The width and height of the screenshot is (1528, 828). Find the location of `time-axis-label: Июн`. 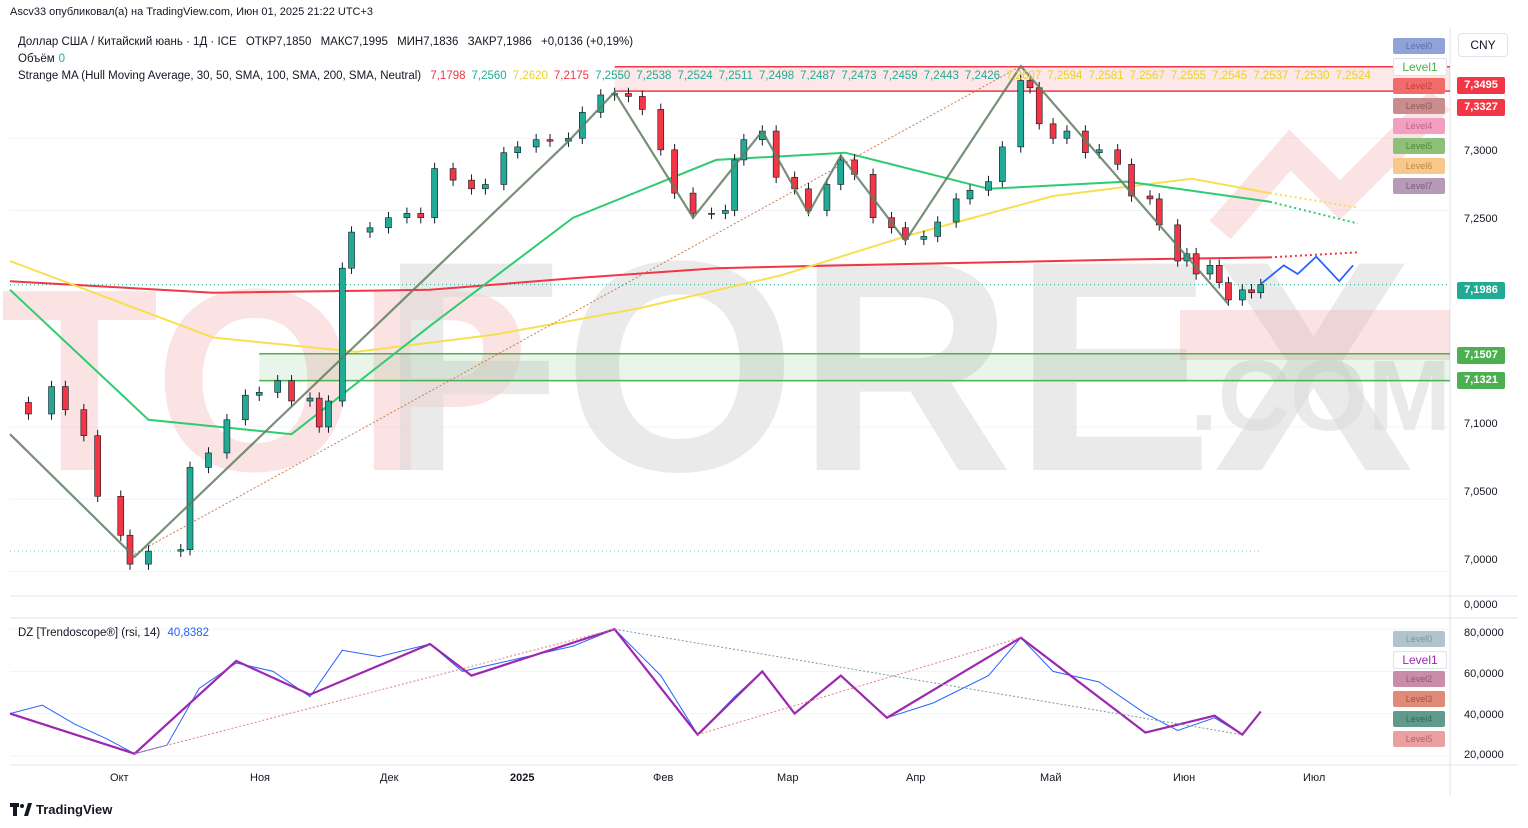

time-axis-label: Июн is located at coordinates (1184, 778).